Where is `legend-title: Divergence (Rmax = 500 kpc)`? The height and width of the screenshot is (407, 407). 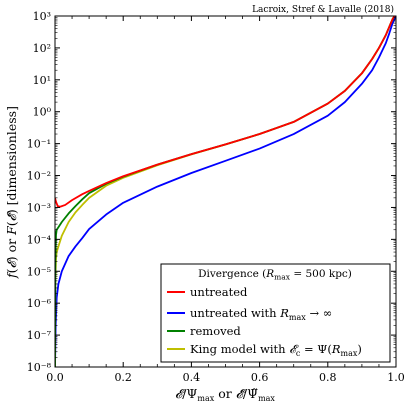
legend-title: Divergence (Rmax = 500 kpc) is located at coordinates (275, 275).